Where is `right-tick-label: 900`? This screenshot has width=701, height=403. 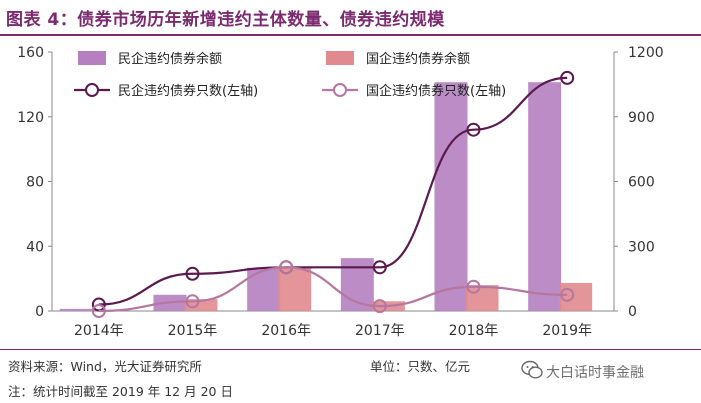
right-tick-label: 900 is located at coordinates (641, 118).